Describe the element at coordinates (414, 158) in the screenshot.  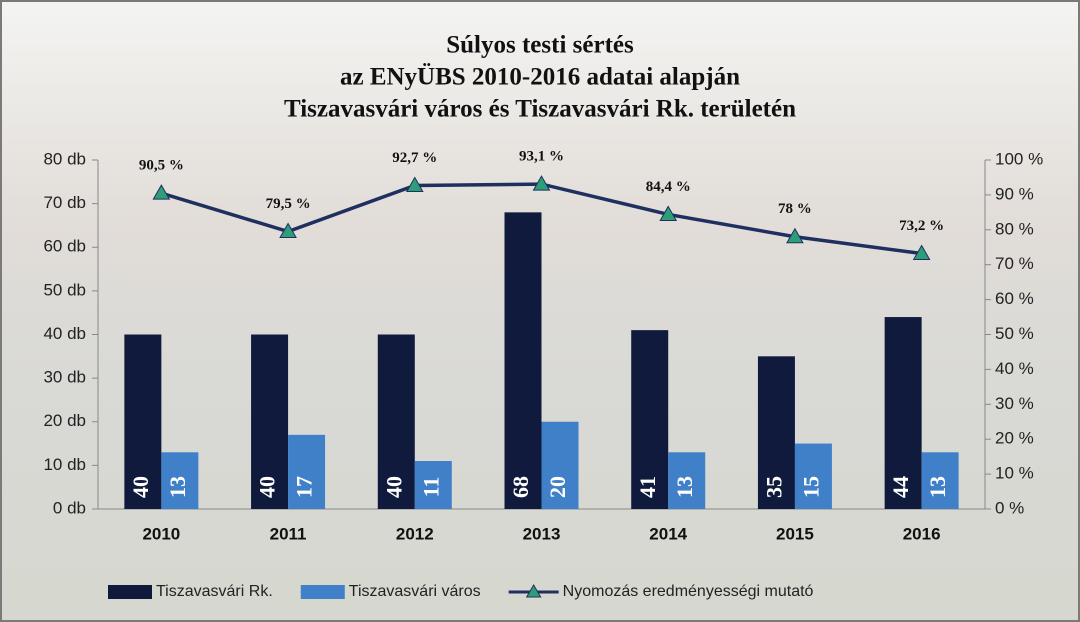
I see `line-label: 92,7 %` at that location.